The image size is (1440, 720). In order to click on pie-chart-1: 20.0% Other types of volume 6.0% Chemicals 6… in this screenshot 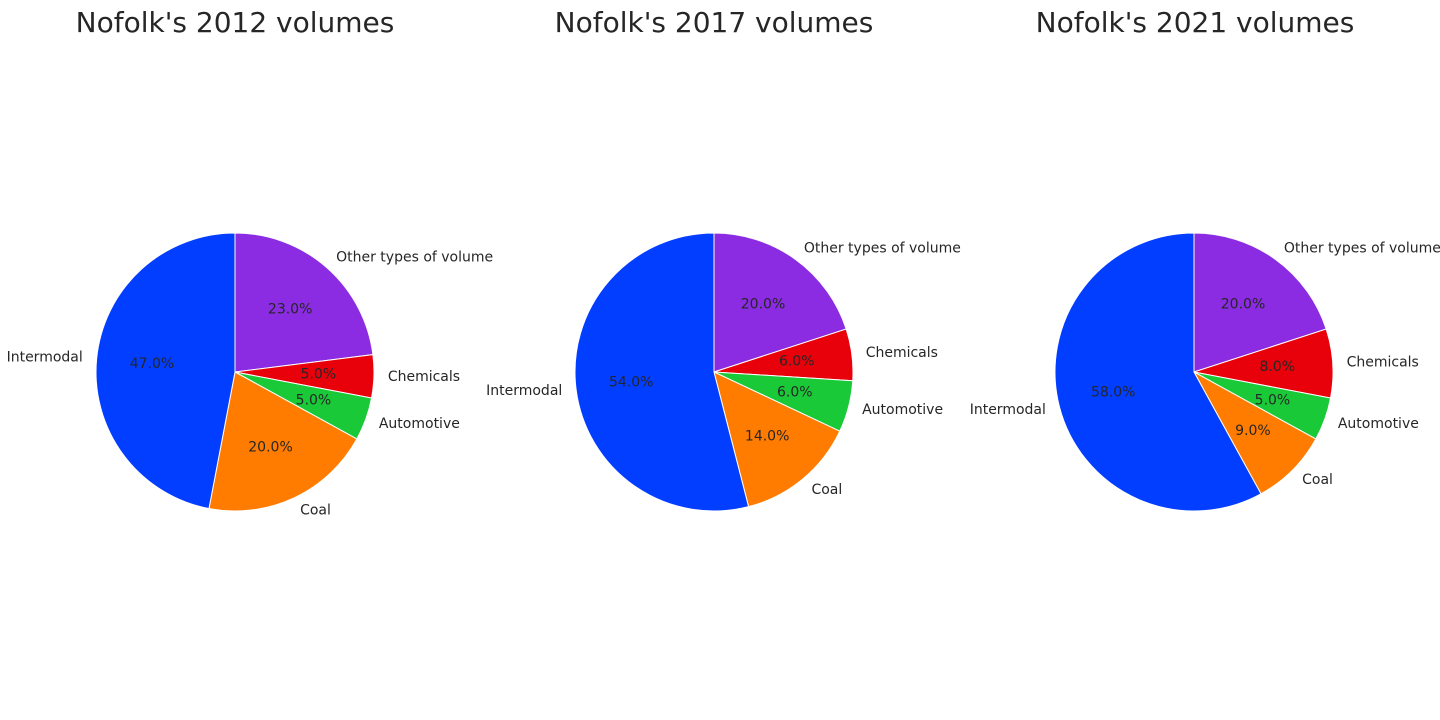, I will do `click(723, 372)`.